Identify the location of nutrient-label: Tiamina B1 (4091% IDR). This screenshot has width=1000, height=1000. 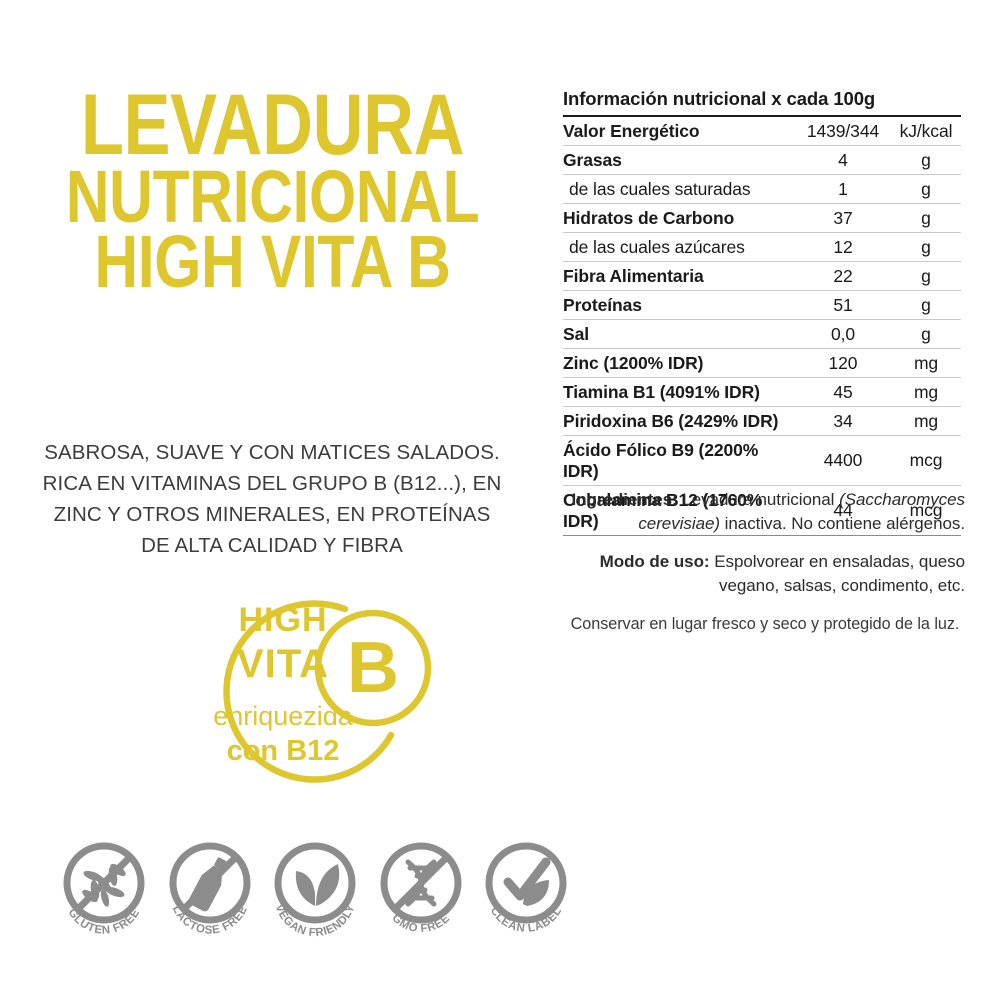
(679, 392).